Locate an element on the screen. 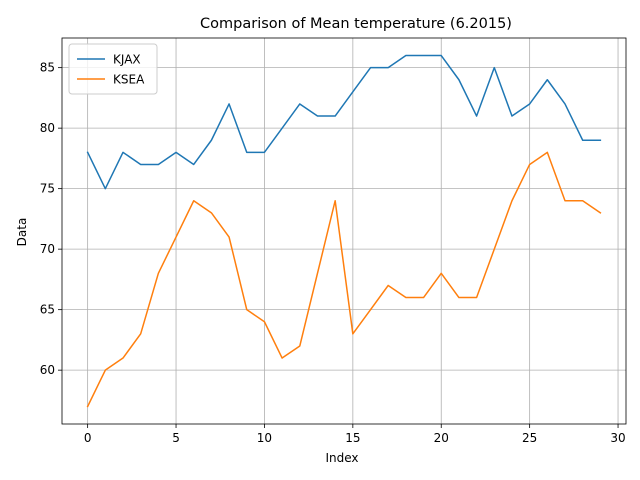 The height and width of the screenshot is (480, 640). y-tick-label: 85 is located at coordinates (47, 68).